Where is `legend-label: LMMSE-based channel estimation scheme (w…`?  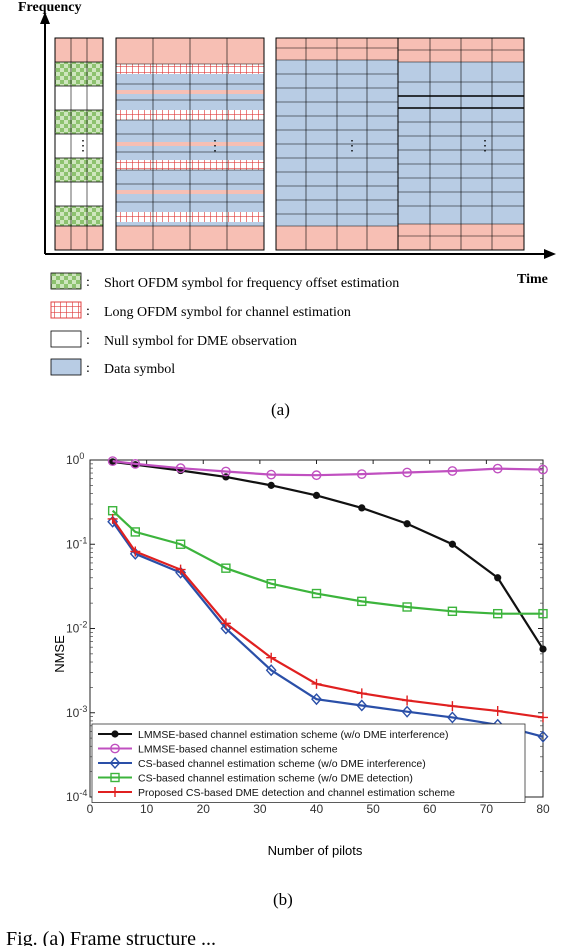 legend-label: LMMSE-based channel estimation scheme (w… is located at coordinates (293, 735).